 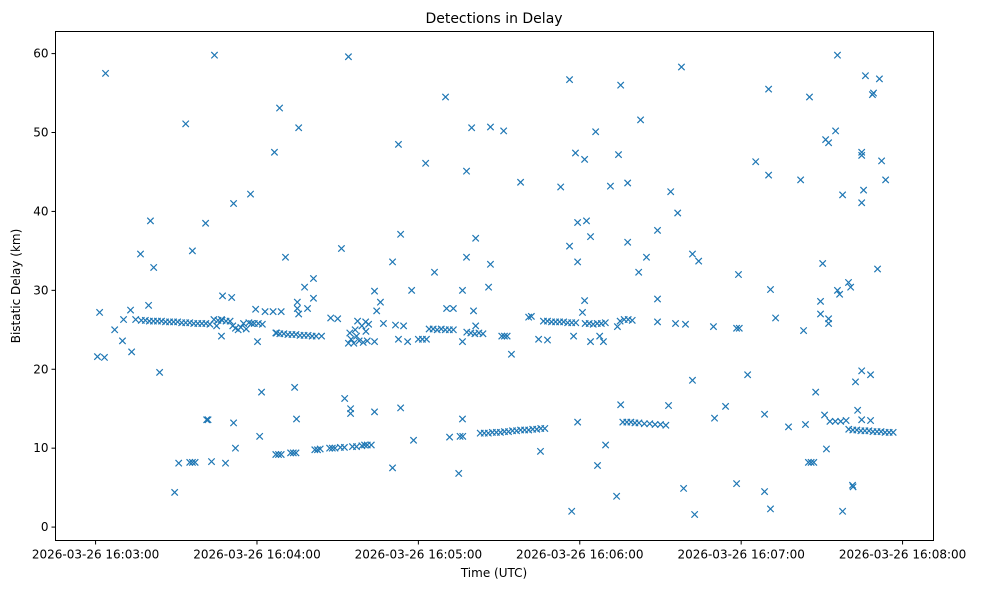 I want to click on y-tick-label: 0, so click(x=45, y=527).